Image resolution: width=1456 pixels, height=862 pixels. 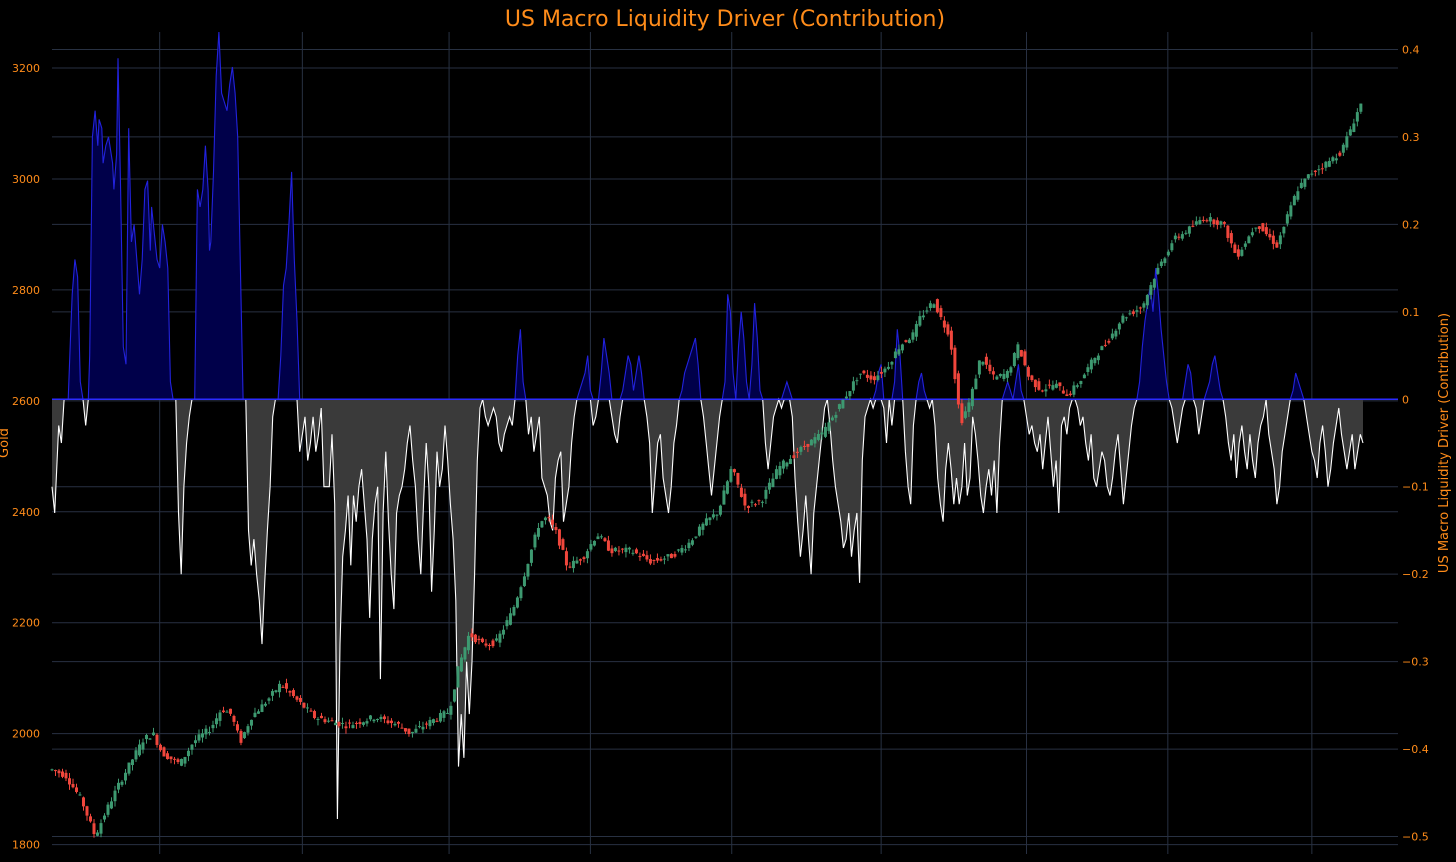 I want to click on right-axis-title: US Macro Liquidity Driver (Contribution), so click(x=1444, y=443).